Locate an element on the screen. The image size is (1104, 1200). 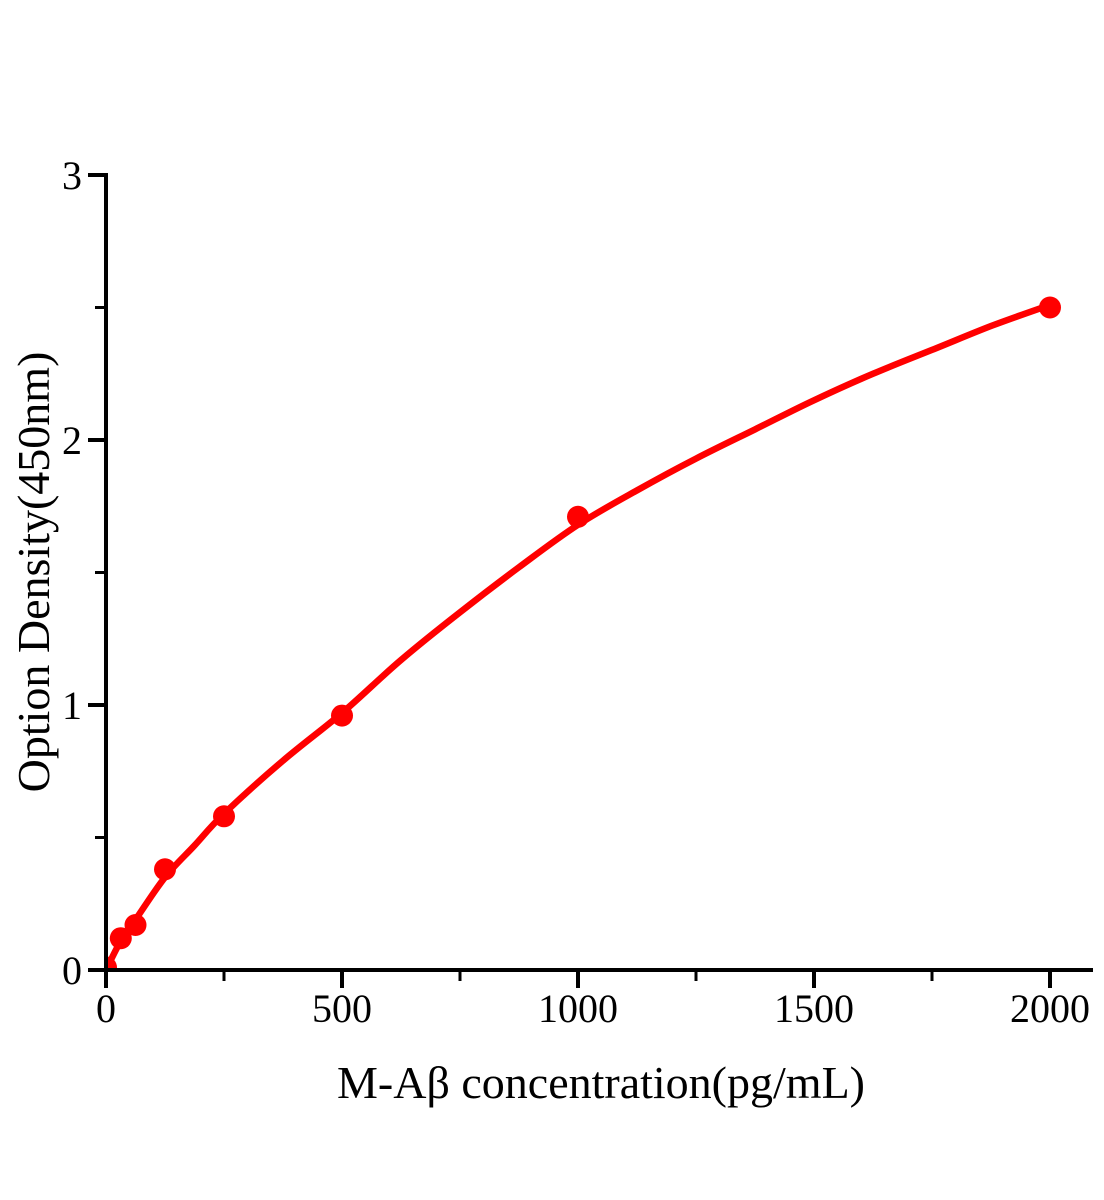
x-axis-title: M-Aβ concentration(pg/mL) is located at coordinates (601, 1082).